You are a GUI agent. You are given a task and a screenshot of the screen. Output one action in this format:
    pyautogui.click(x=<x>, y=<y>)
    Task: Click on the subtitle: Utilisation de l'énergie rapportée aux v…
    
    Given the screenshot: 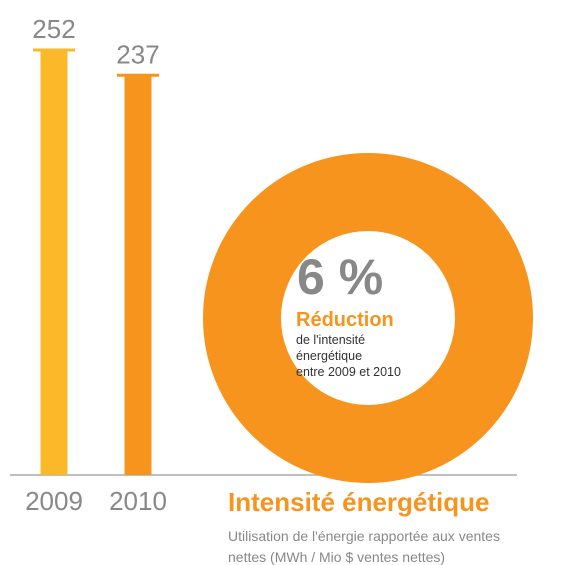 What is the action you would take?
    pyautogui.click(x=364, y=536)
    